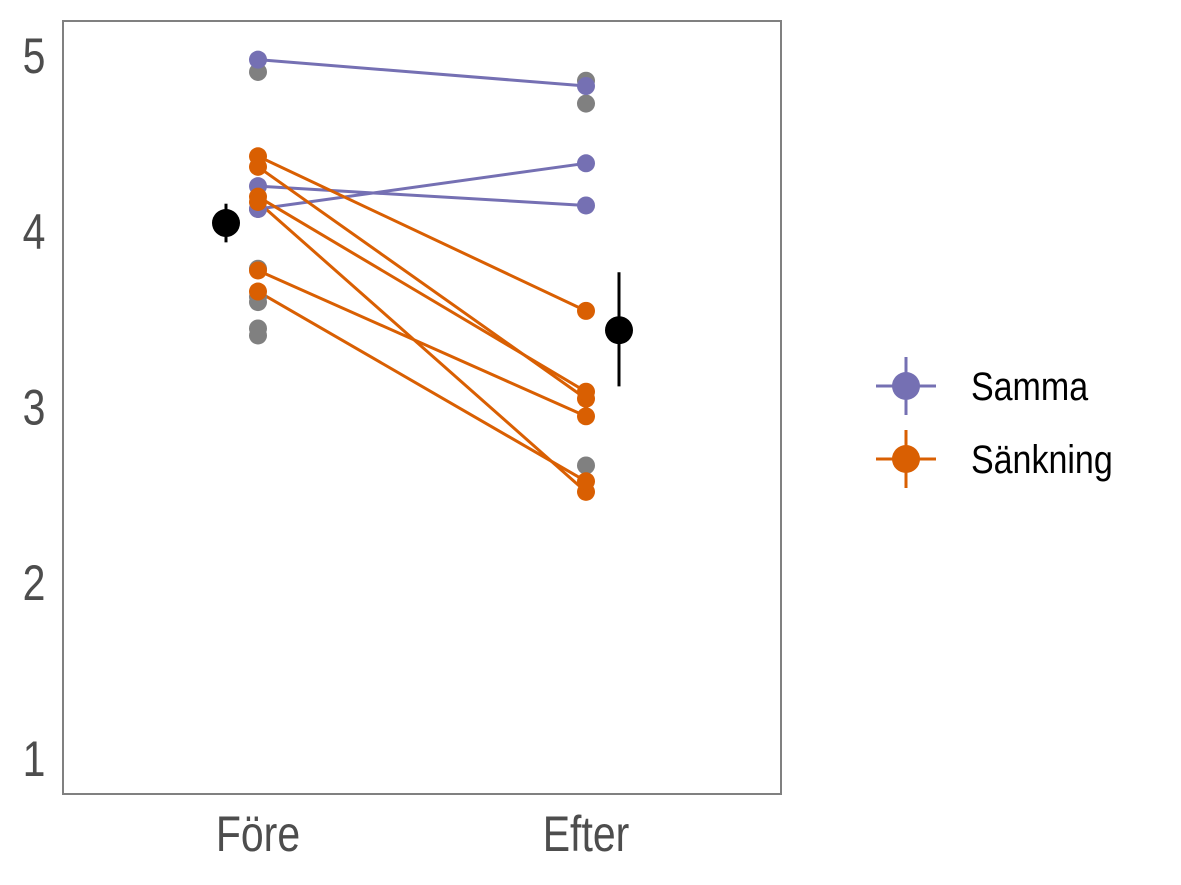 The image size is (1181, 885). Describe the element at coordinates (34, 759) in the screenshot. I see `y-tick-label: 1` at that location.